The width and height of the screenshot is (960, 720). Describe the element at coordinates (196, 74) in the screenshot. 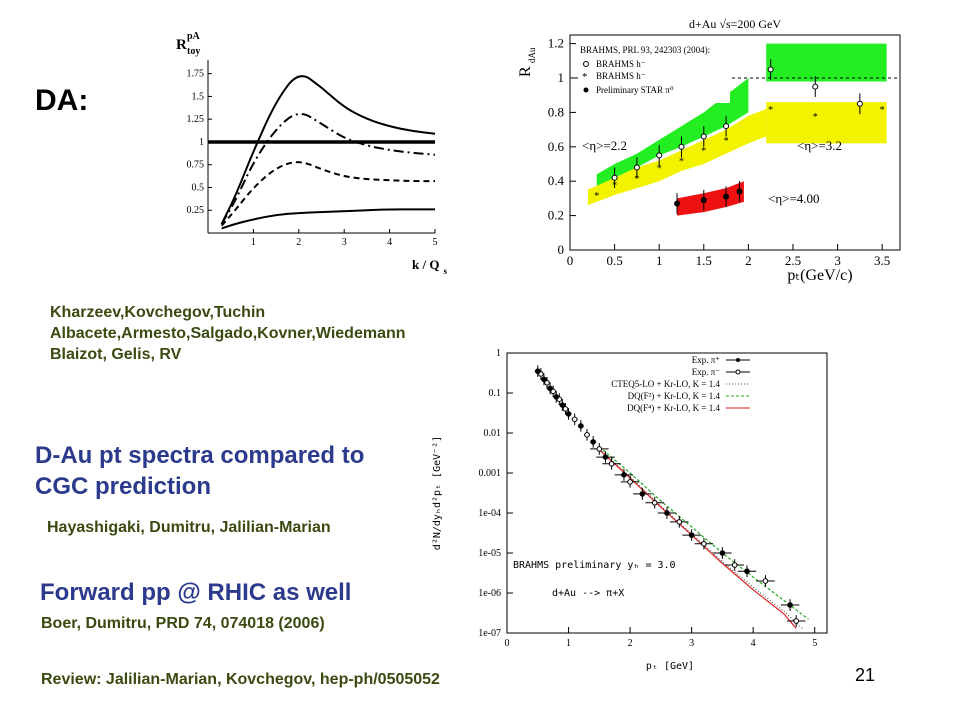

I see `y-tick-label: 1.75` at that location.